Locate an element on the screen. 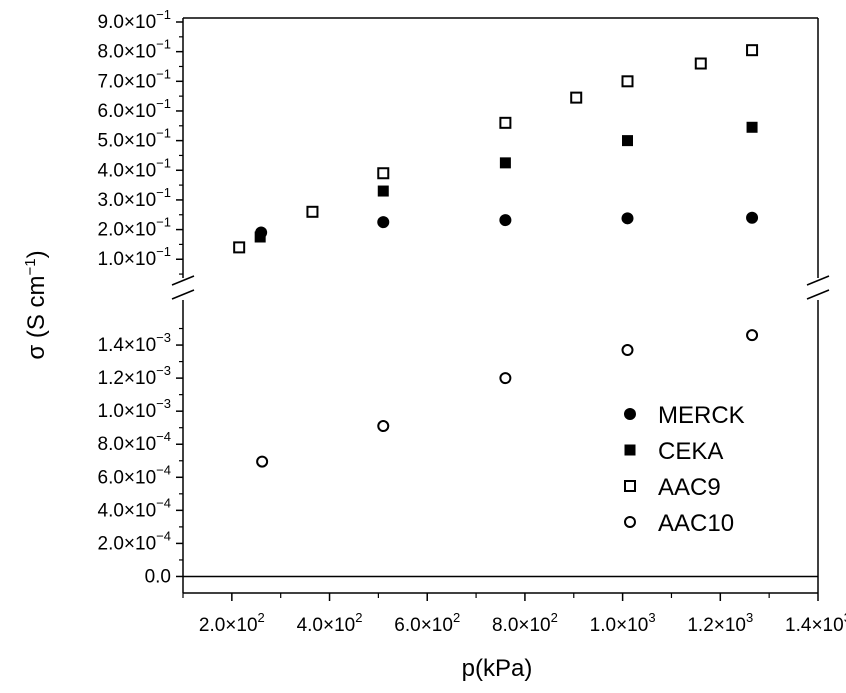 Image resolution: width=846 pixels, height=693 pixels. x-tick-label-mantissa: 6.0×10 is located at coordinates (423, 625).